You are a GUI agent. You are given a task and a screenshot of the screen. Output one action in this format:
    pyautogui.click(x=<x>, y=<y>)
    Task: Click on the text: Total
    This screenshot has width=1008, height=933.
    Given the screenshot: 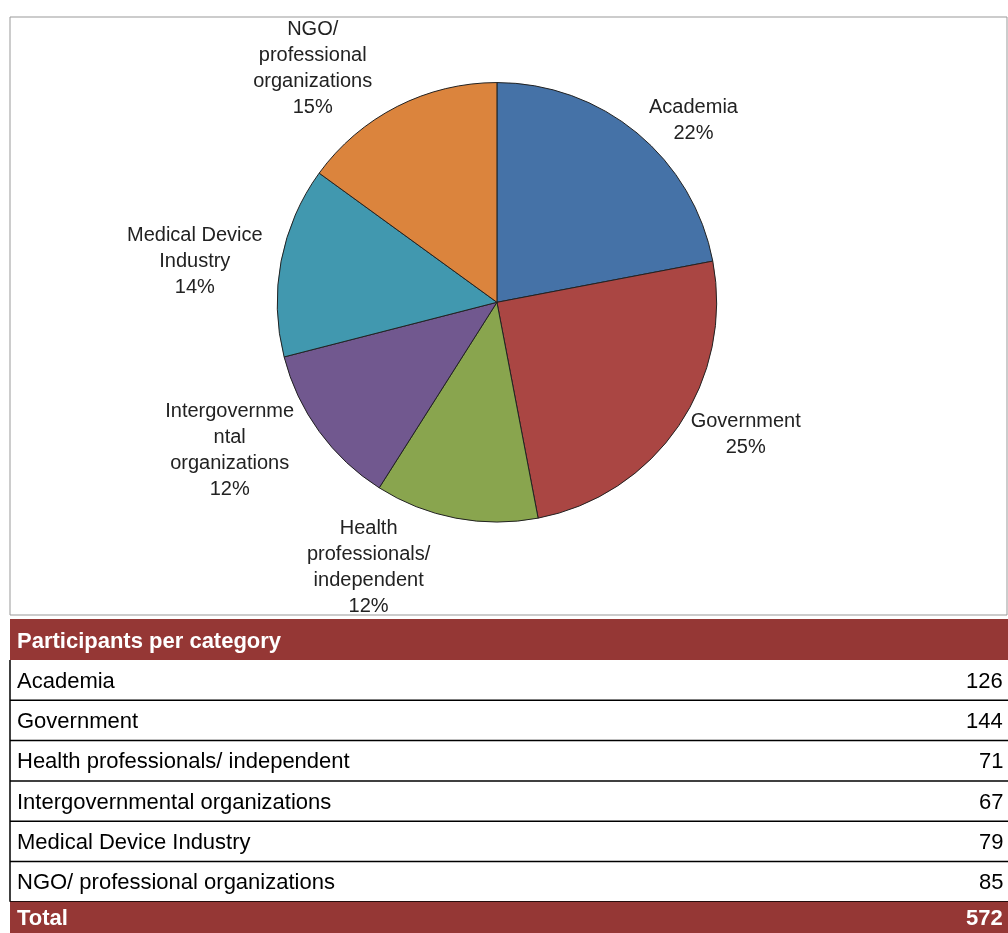 What is the action you would take?
    pyautogui.click(x=42, y=917)
    